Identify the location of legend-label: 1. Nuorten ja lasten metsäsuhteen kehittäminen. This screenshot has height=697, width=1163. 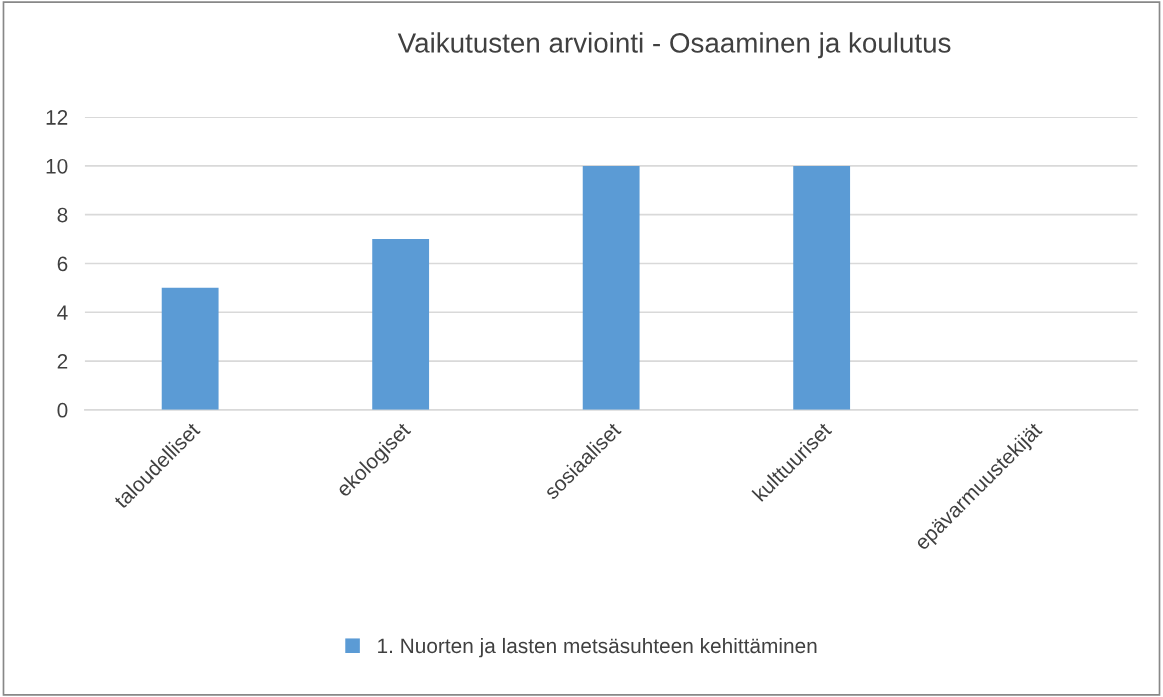
(597, 647).